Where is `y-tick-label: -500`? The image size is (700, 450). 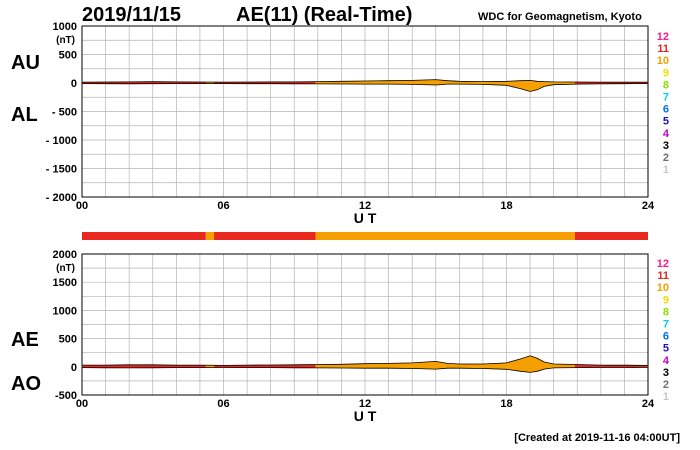 y-tick-label: -500 is located at coordinates (66, 396).